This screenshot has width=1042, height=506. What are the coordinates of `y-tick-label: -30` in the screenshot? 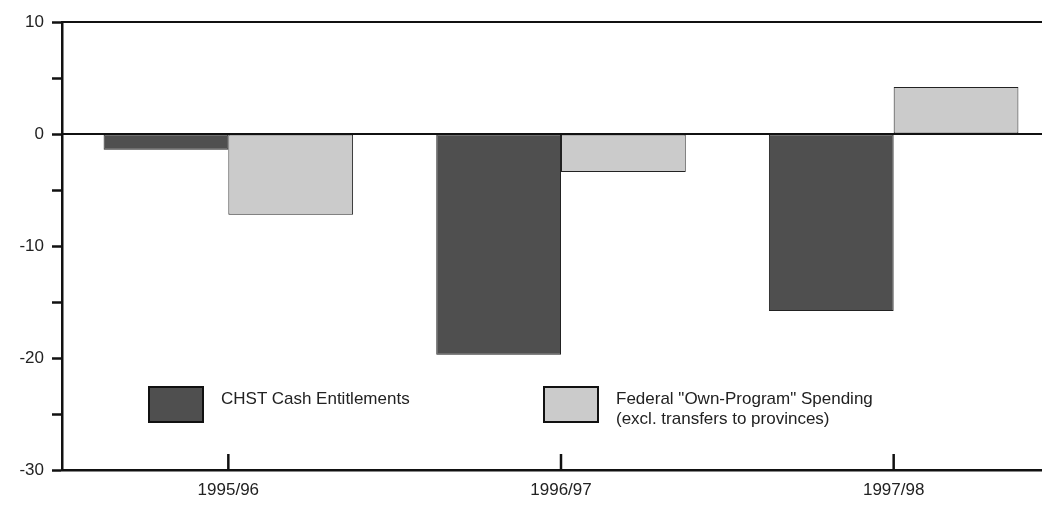 It's located at (31, 469).